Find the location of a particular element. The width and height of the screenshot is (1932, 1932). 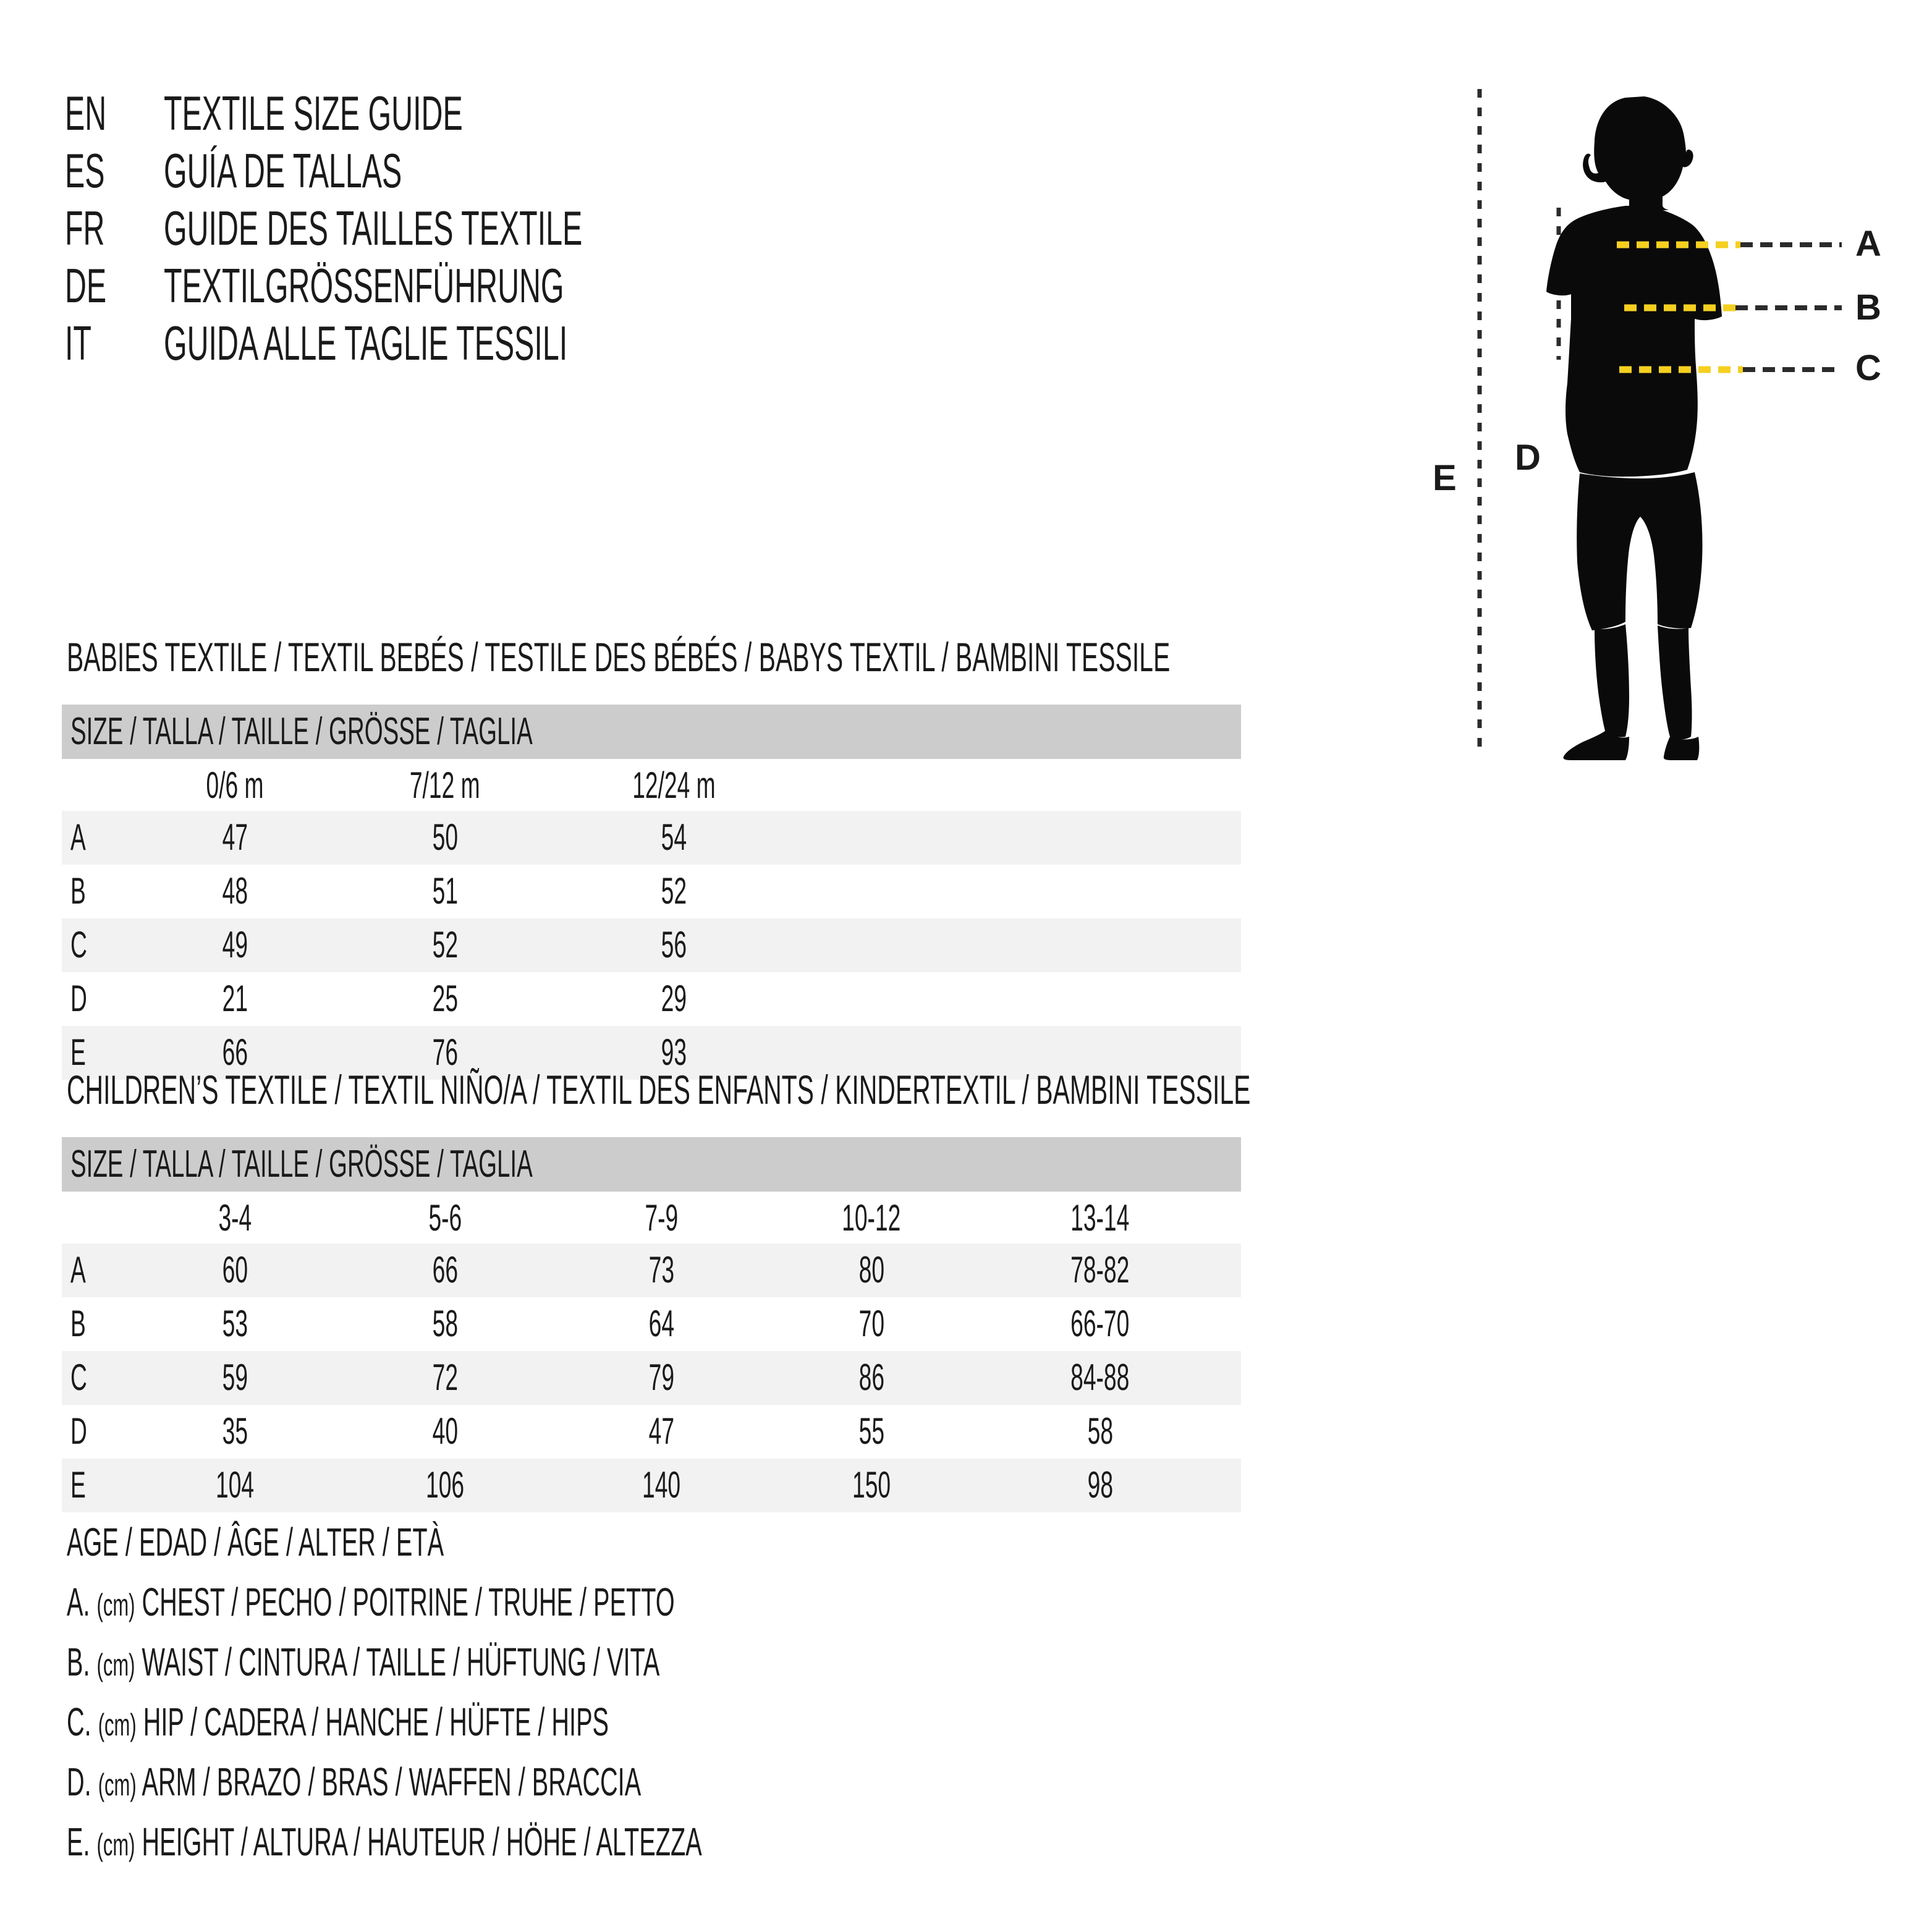

table-cell: 78-82 is located at coordinates (1100, 1269).